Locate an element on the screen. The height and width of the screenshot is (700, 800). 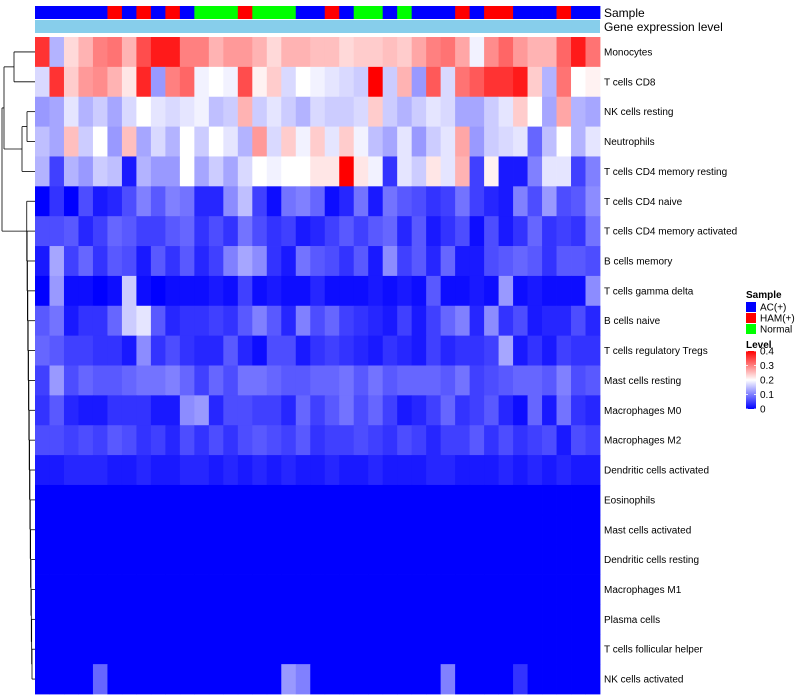
row-label: T cells CD4 naive is located at coordinates (643, 202).